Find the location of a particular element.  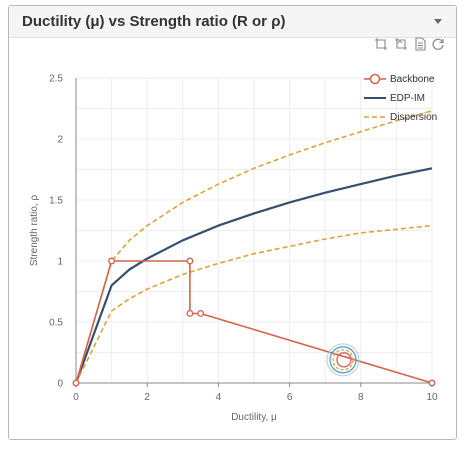

panel-title: Ductility (μ) vs Strength ratio (R or ρ) is located at coordinates (154, 21).